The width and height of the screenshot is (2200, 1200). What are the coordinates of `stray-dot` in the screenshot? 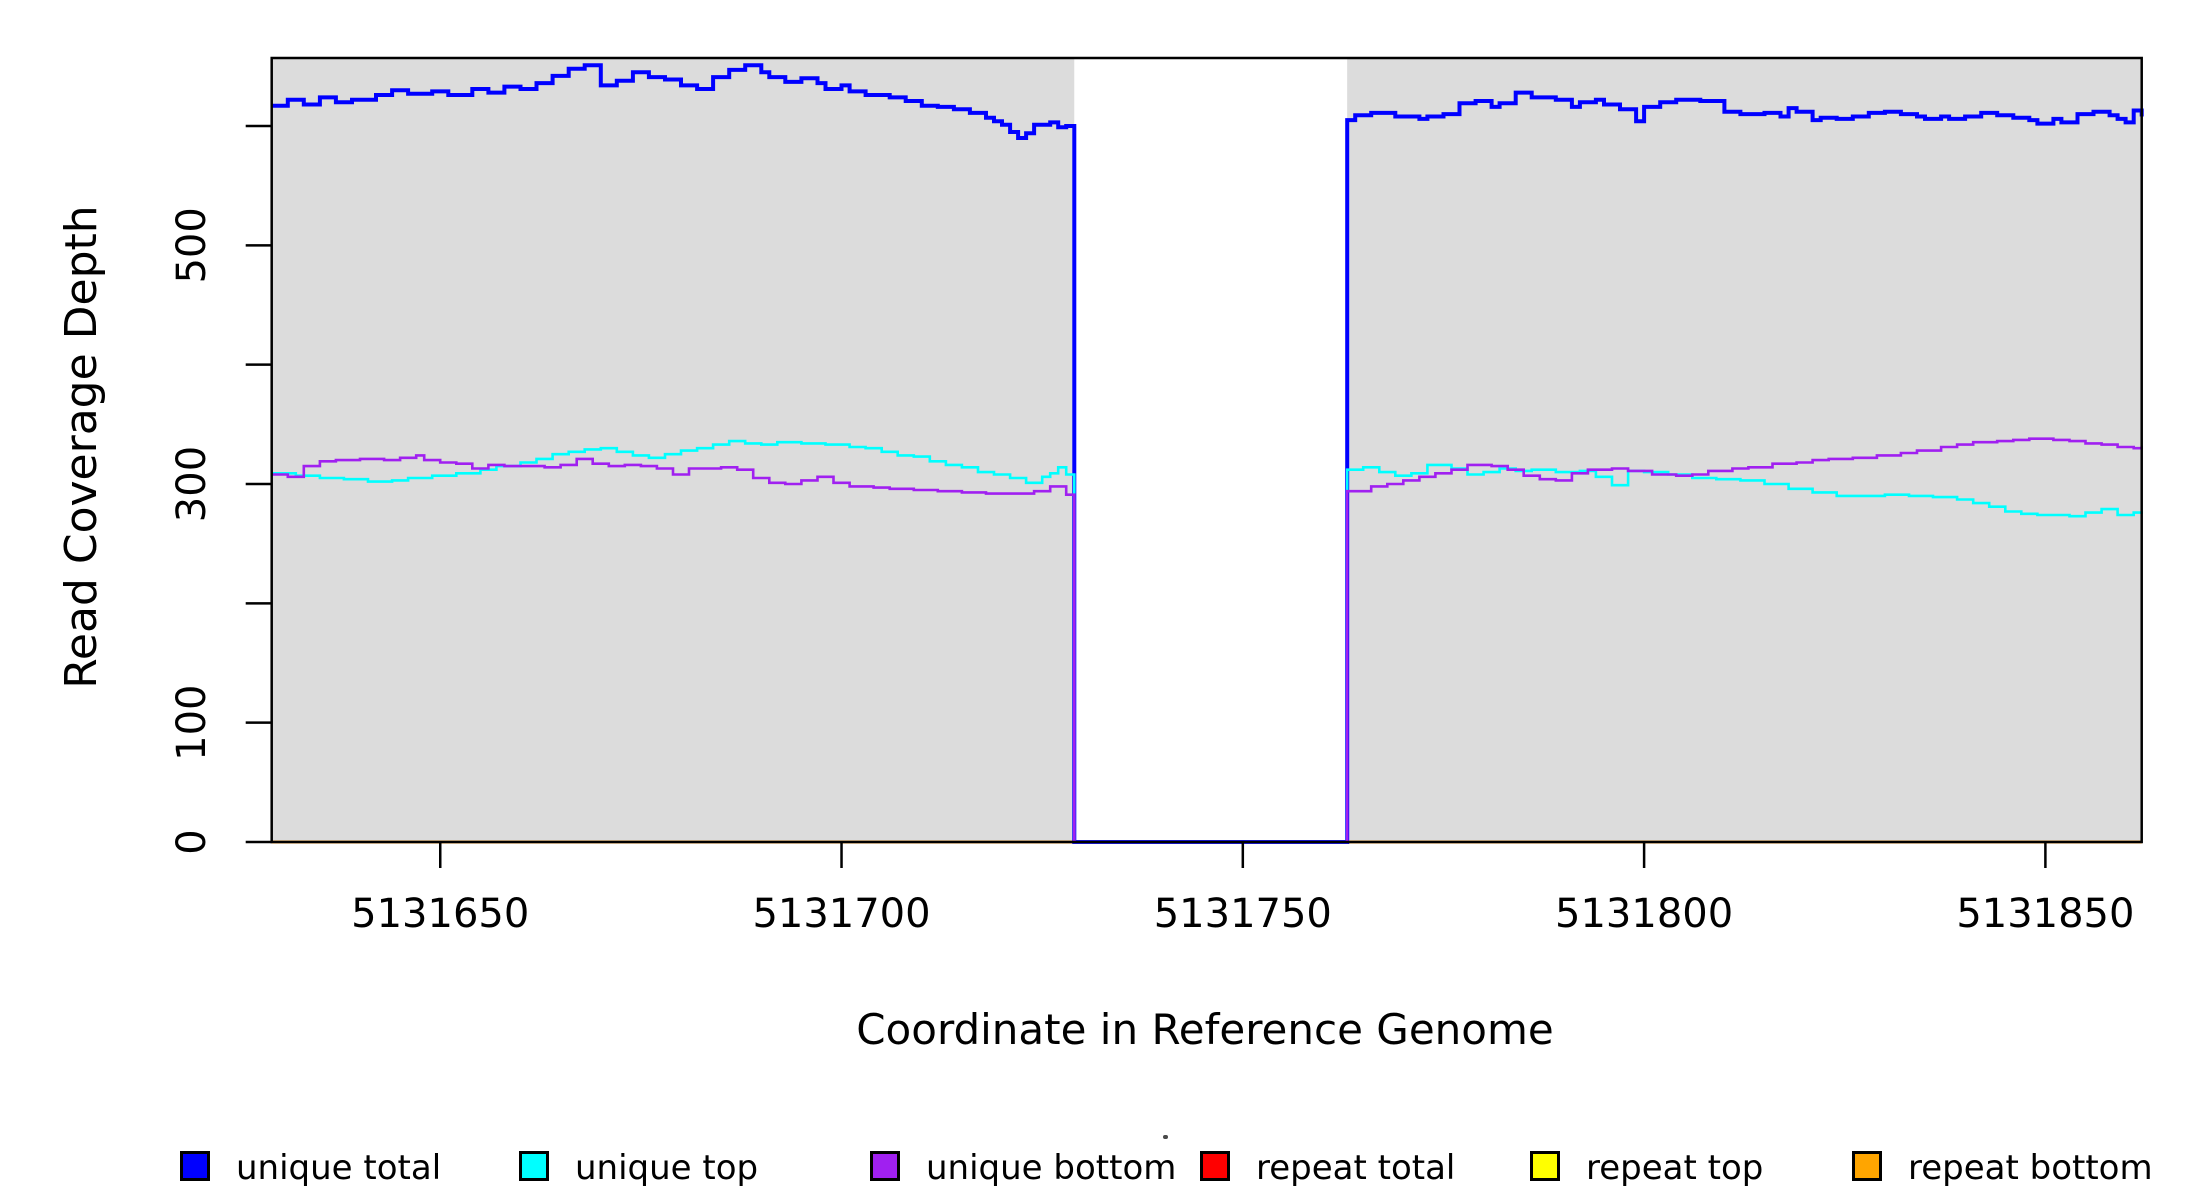 It's located at (1165, 1137).